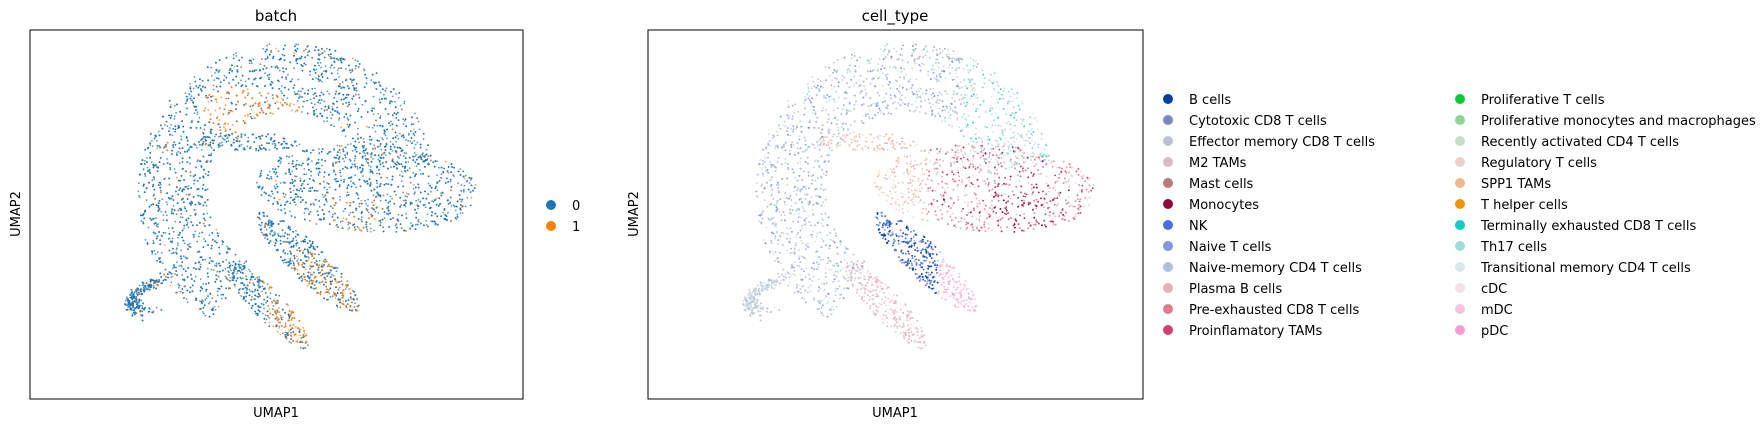 The width and height of the screenshot is (1764, 433). What do you see at coordinates (300, 196) in the screenshot?
I see `batch-scatter` at bounding box center [300, 196].